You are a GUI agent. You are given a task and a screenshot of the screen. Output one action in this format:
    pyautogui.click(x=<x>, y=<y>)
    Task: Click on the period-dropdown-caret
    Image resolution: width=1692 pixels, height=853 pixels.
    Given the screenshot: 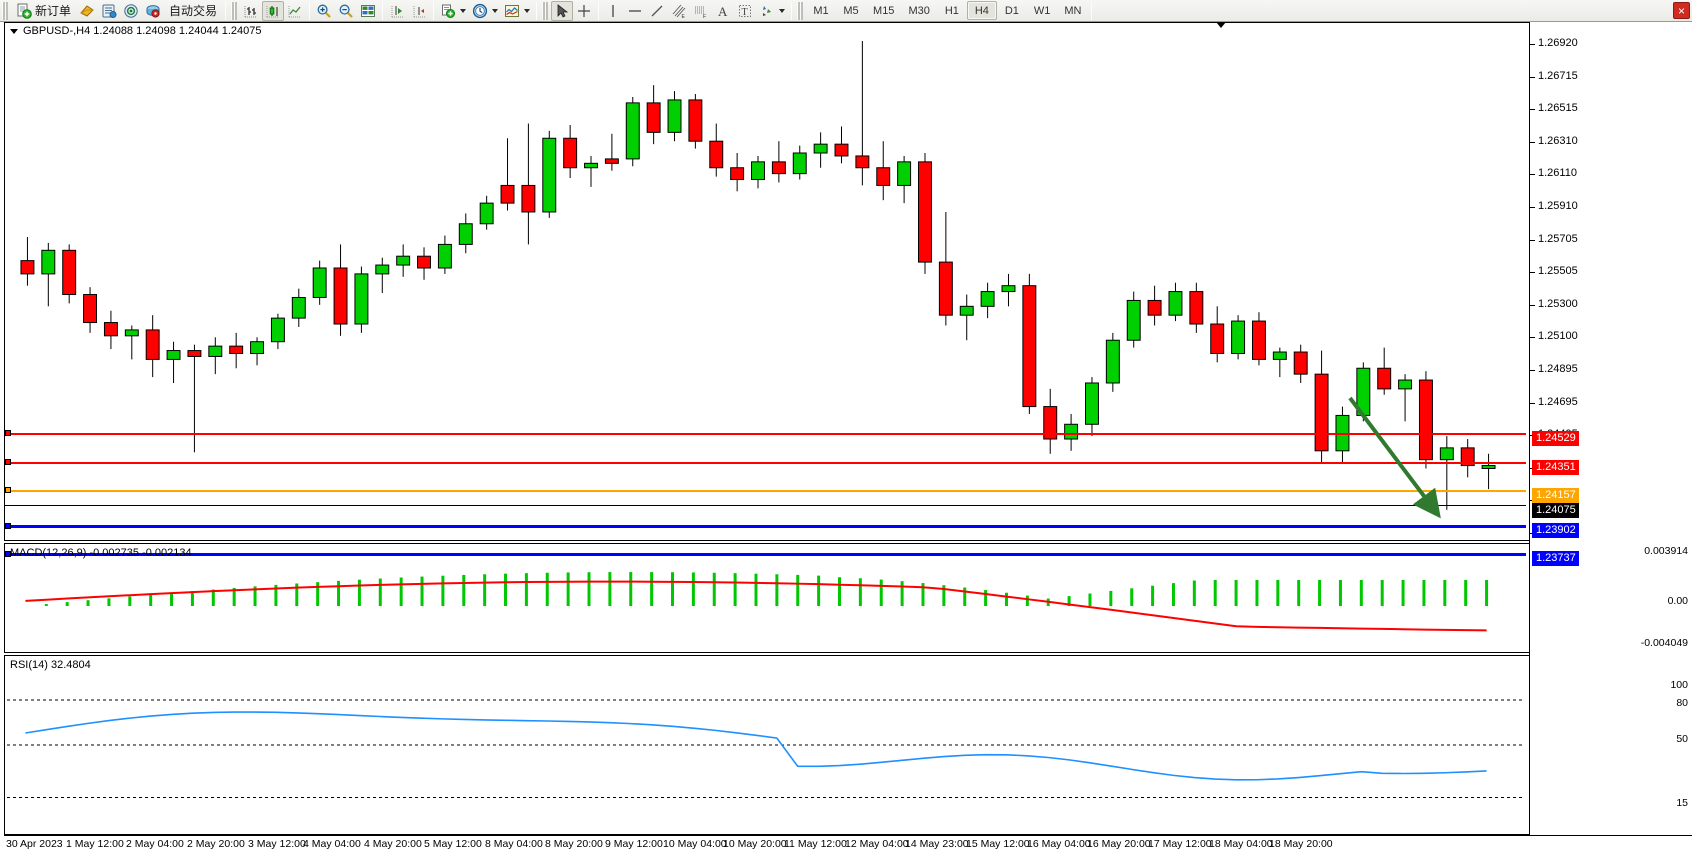 What is the action you would take?
    pyautogui.click(x=495, y=10)
    